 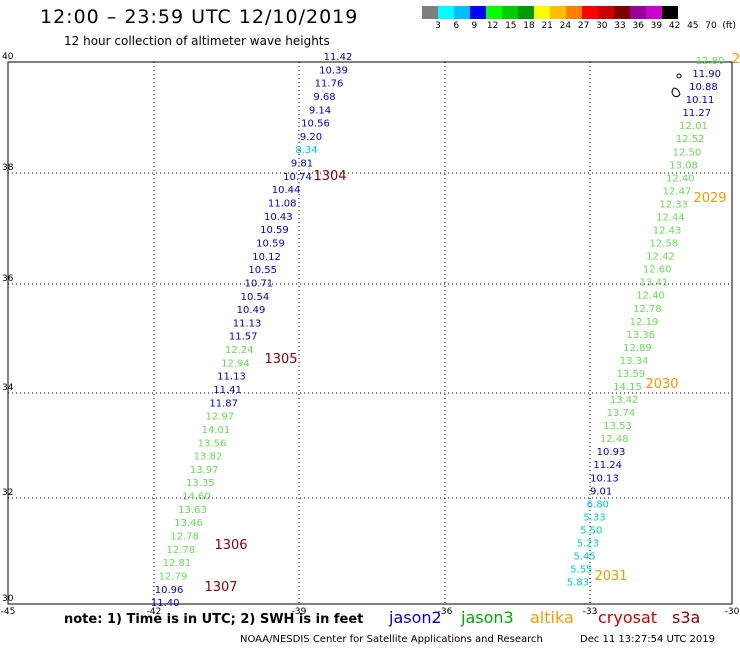 What do you see at coordinates (278, 217) in the screenshot?
I see `wave-height-label: 10.43` at bounding box center [278, 217].